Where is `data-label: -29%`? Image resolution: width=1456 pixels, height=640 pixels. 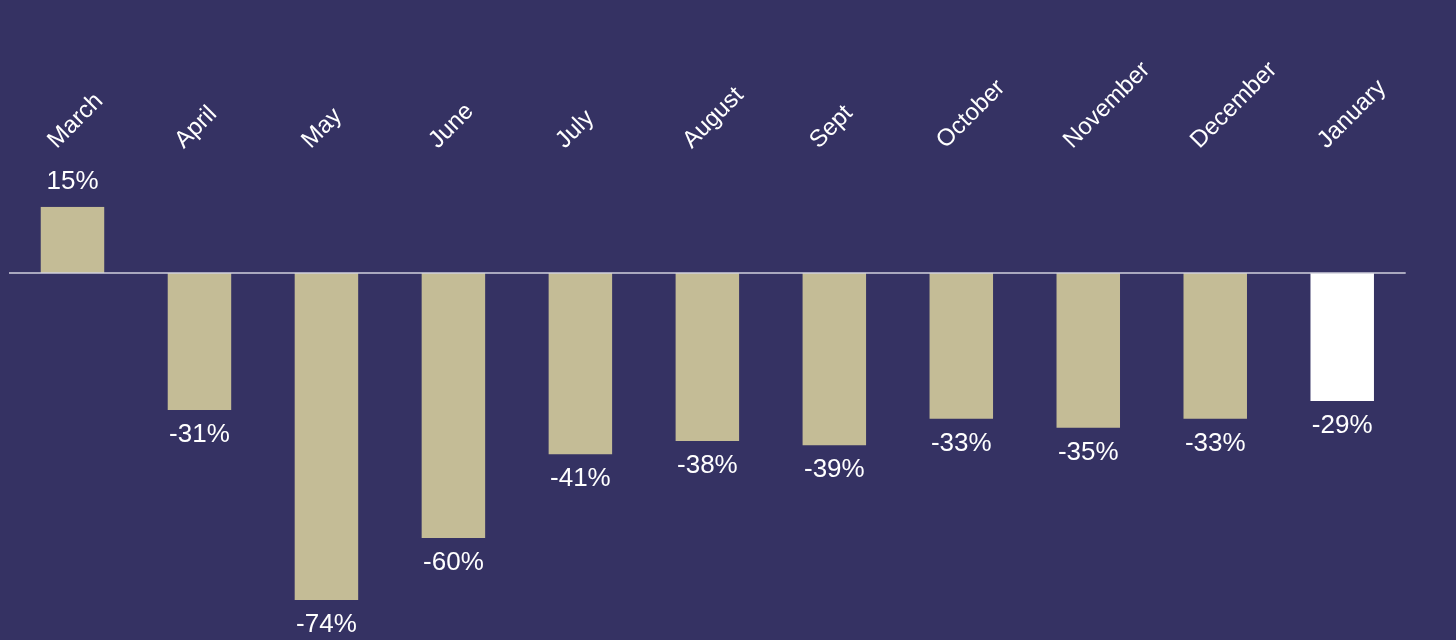
data-label: -29% is located at coordinates (1342, 424).